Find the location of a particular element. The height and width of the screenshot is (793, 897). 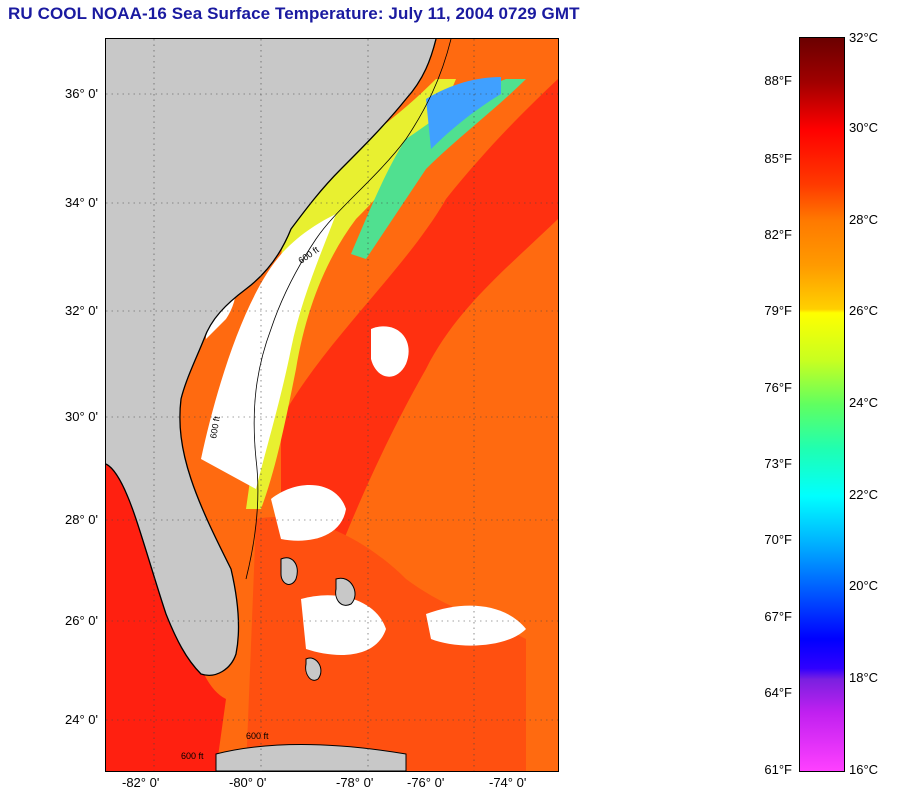

contour-label-4: 600 ft is located at coordinates (192, 756).